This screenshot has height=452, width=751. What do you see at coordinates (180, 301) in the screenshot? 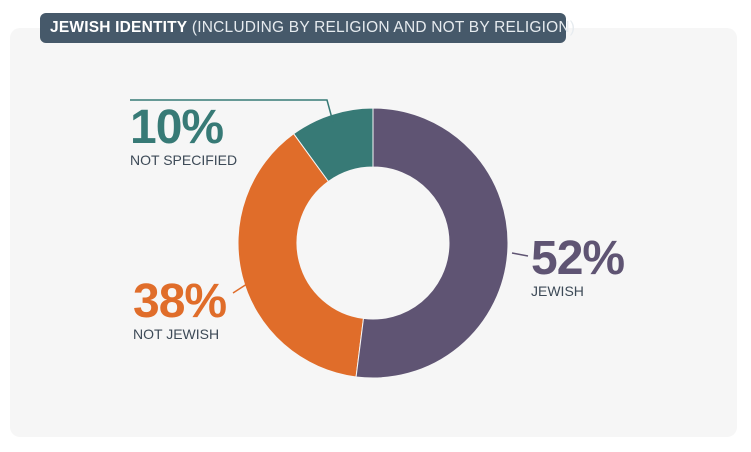
I see `slice-value: 38%` at bounding box center [180, 301].